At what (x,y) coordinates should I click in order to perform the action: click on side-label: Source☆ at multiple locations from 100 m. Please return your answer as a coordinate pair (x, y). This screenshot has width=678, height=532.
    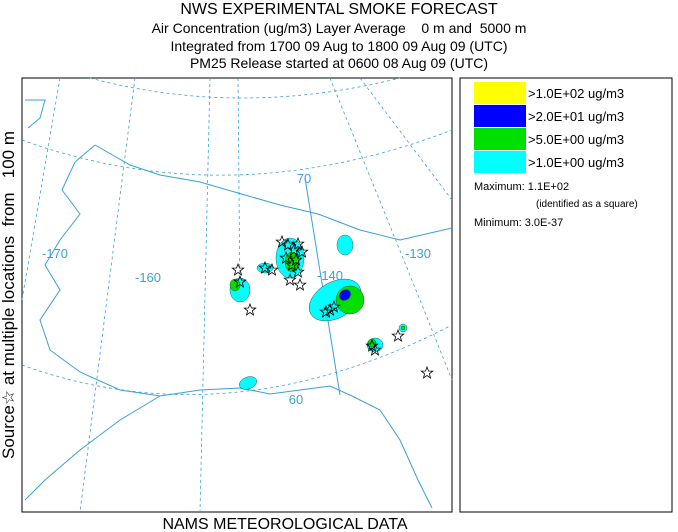
    Looking at the image, I should click on (9, 295).